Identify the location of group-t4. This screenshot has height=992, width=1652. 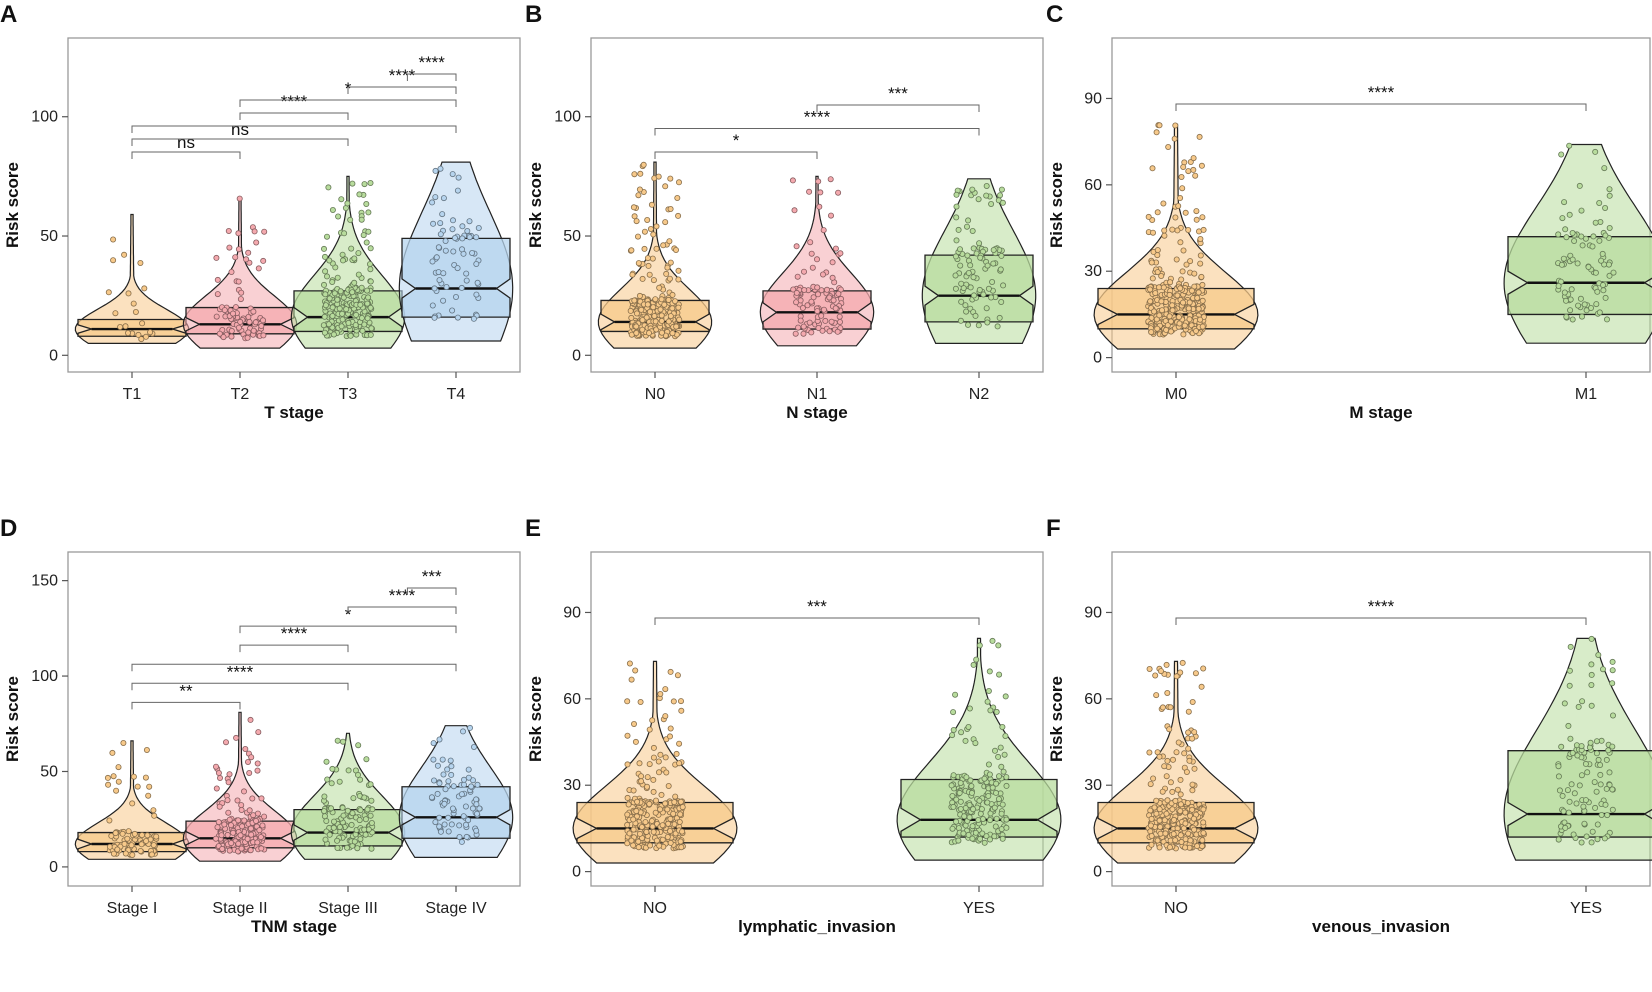
(456, 251).